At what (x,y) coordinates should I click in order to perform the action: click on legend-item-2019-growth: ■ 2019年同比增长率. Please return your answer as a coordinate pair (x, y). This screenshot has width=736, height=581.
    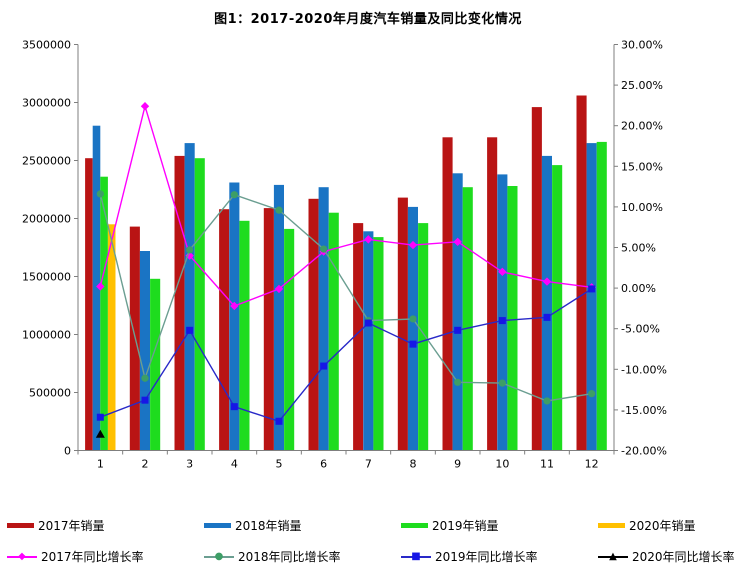
    Looking at the image, I should click on (469, 556).